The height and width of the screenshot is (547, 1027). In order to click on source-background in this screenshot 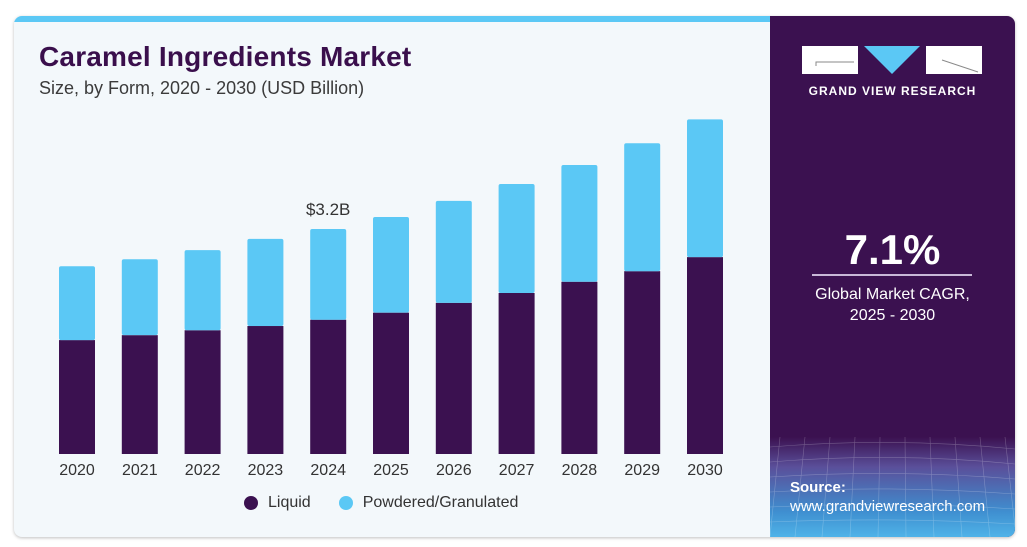, I will do `click(892, 487)`.